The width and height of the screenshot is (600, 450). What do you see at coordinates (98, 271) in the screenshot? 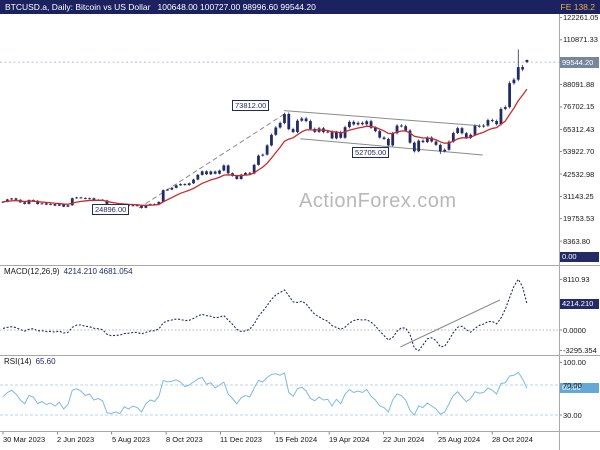
I see `macd-values: 4214.210 4681.054` at bounding box center [98, 271].